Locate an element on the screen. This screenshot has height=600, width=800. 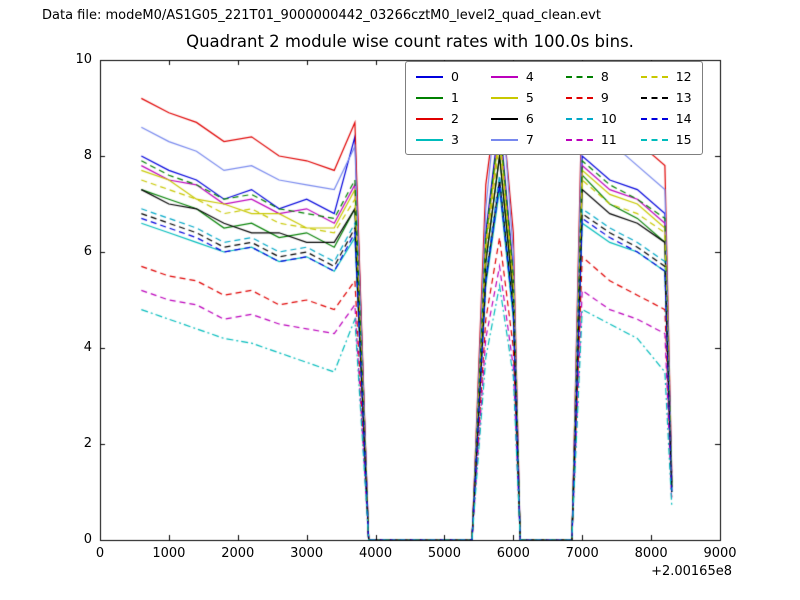
x-tick-label: 5000 is located at coordinates (444, 553).